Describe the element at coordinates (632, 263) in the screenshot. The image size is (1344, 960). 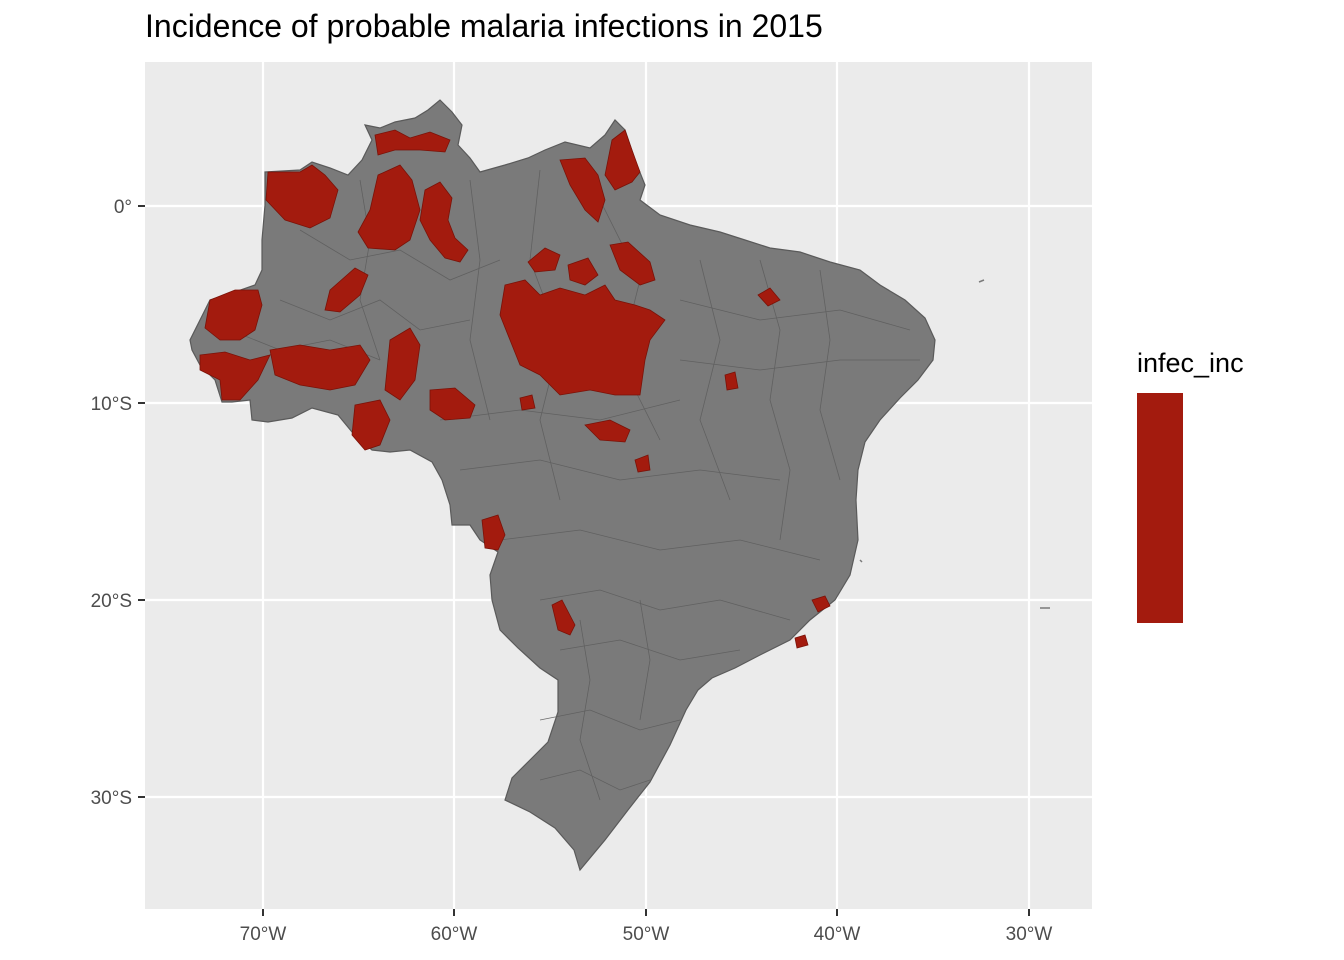
I see `incidence-area-para-lower` at that location.